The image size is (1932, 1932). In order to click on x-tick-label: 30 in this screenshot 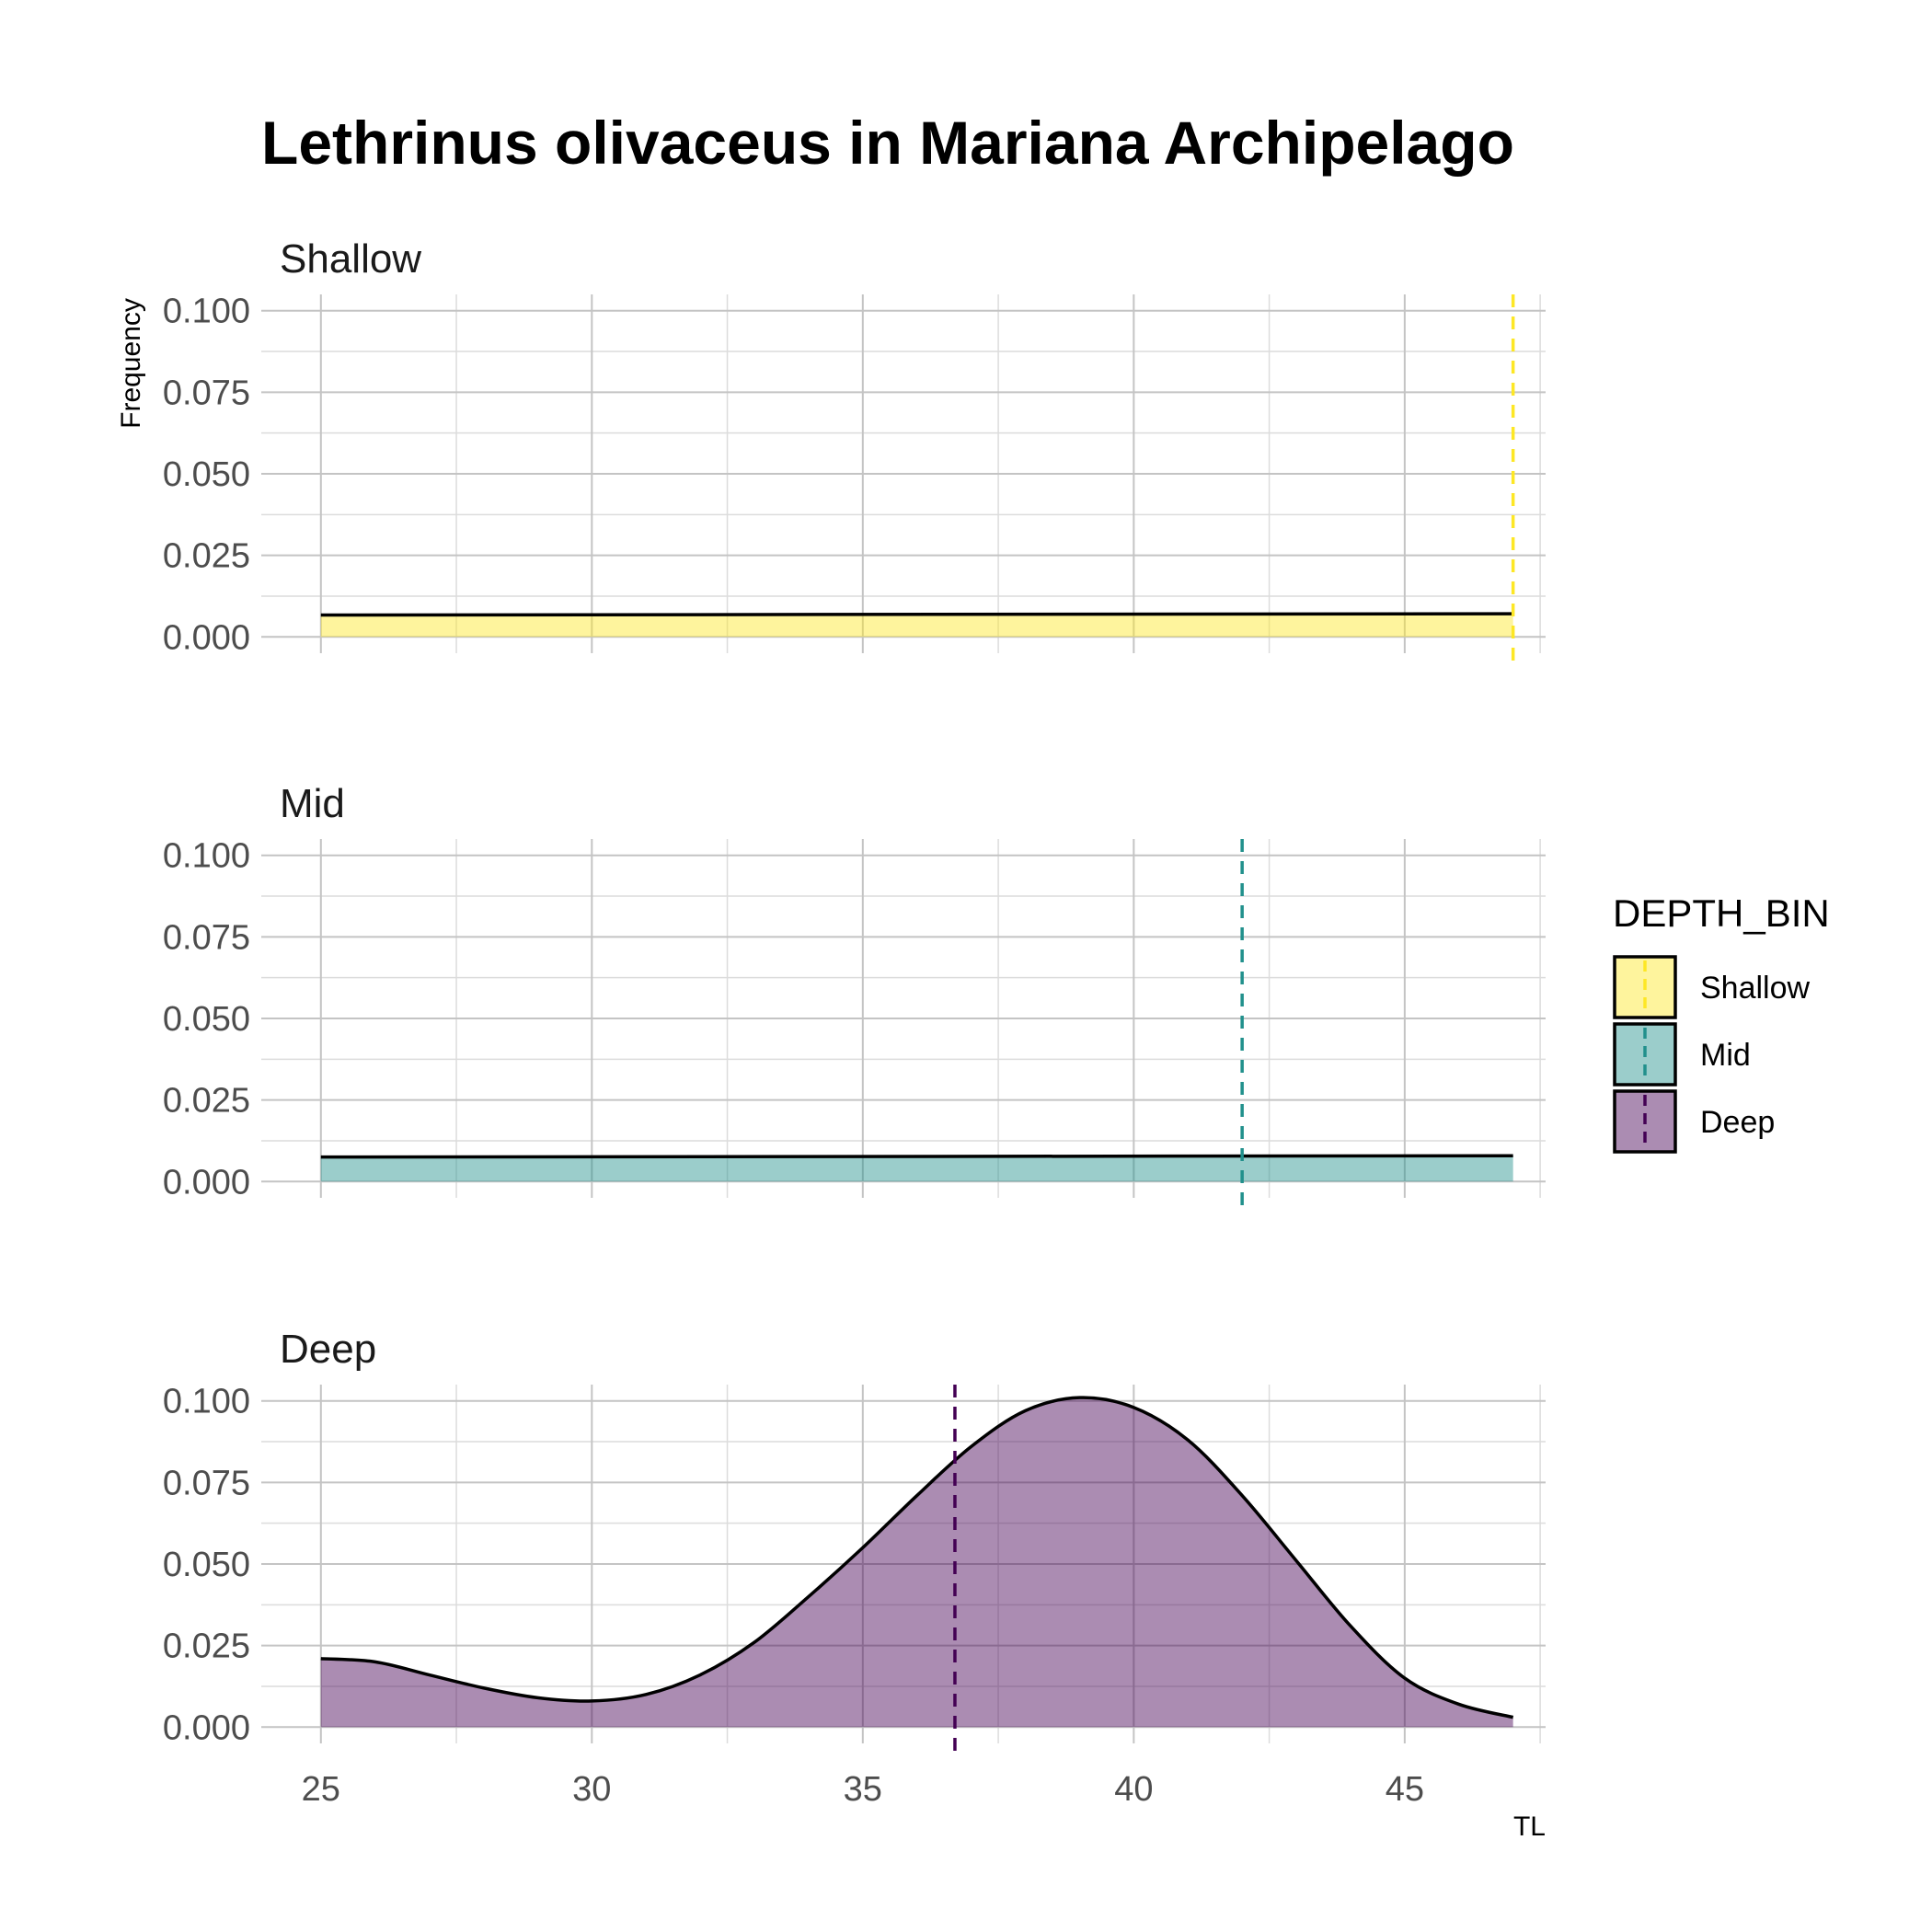, I will do `click(591, 1789)`.